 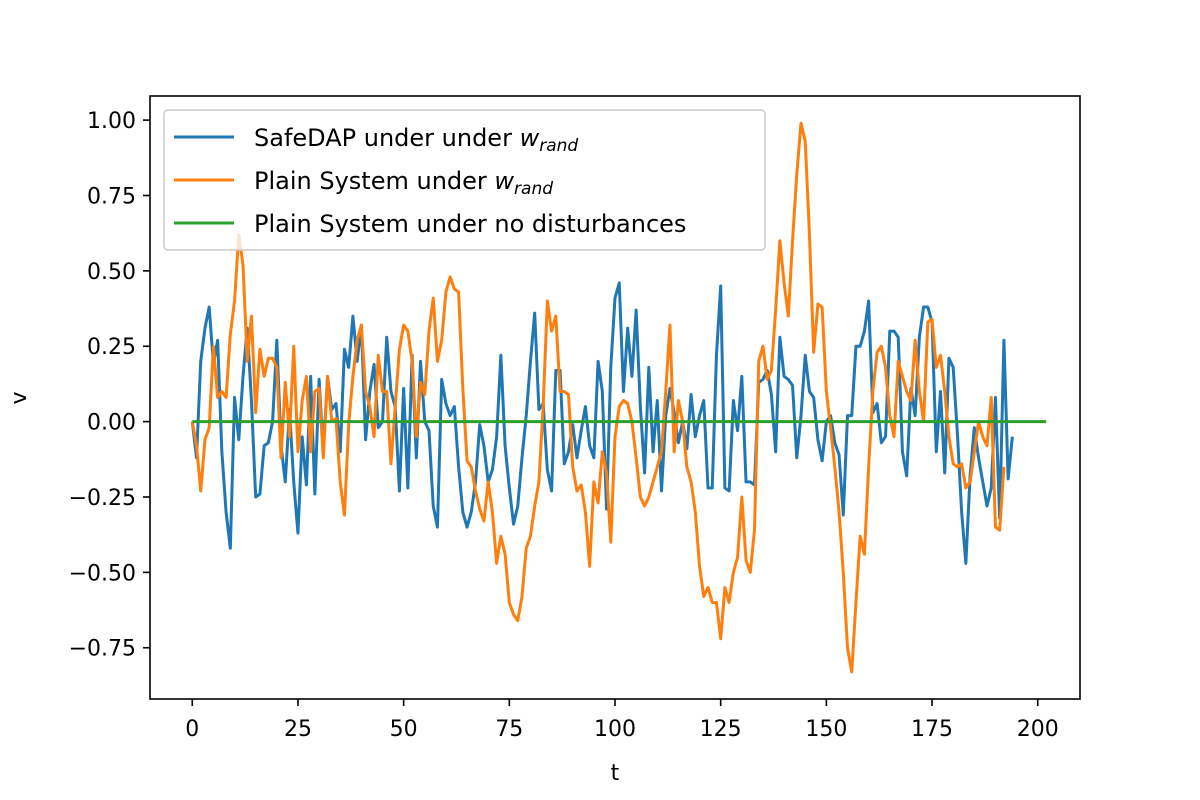 What do you see at coordinates (509, 729) in the screenshot?
I see `x-tick-label: 75` at bounding box center [509, 729].